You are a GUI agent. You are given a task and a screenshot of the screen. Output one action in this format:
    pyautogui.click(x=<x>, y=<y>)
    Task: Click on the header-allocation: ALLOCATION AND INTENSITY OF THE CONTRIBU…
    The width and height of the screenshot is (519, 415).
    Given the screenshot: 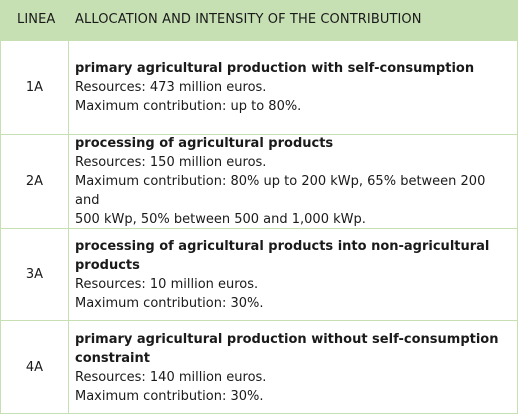 What is the action you would take?
    pyautogui.click(x=248, y=19)
    